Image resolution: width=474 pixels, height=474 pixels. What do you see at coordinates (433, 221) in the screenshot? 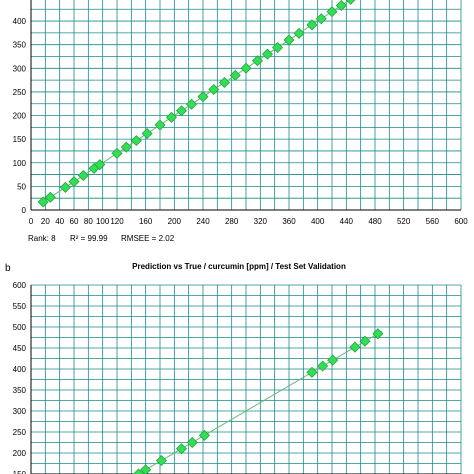
I see `x-tick-label: 560` at bounding box center [433, 221].